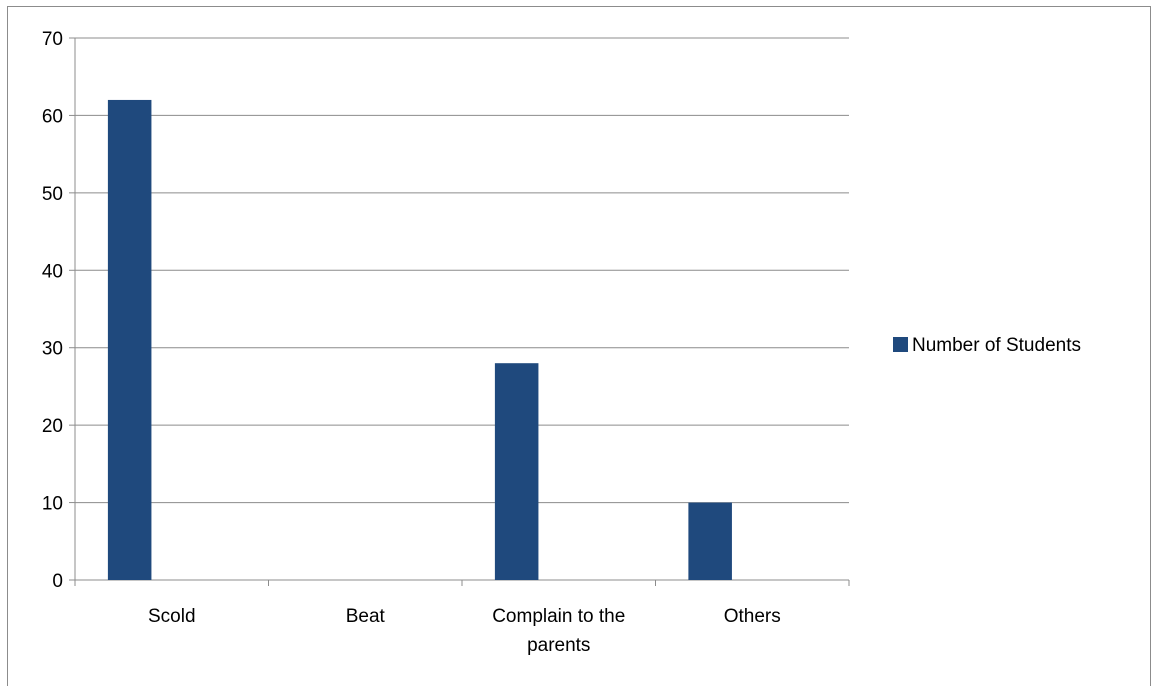  I want to click on legend-label: Number of Students, so click(996, 345).